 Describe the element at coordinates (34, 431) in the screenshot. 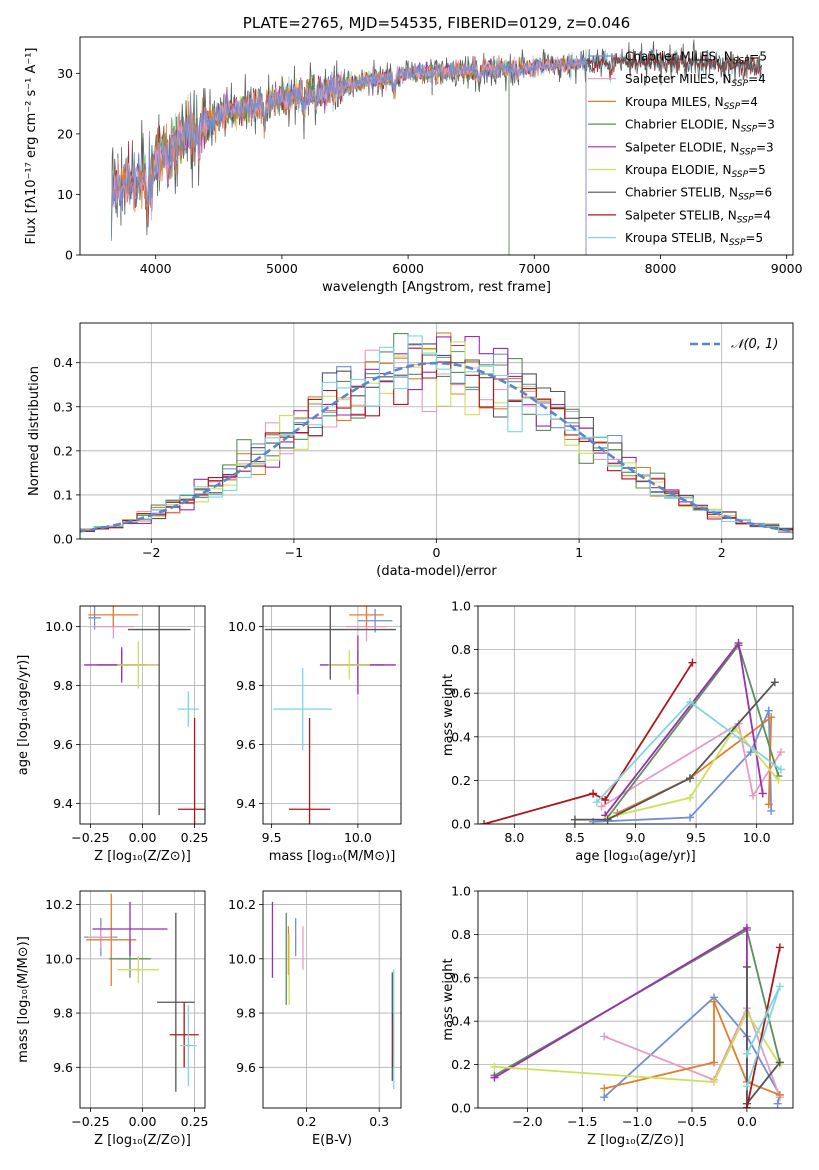

I see `y-axis-label: Normed distribution` at that location.